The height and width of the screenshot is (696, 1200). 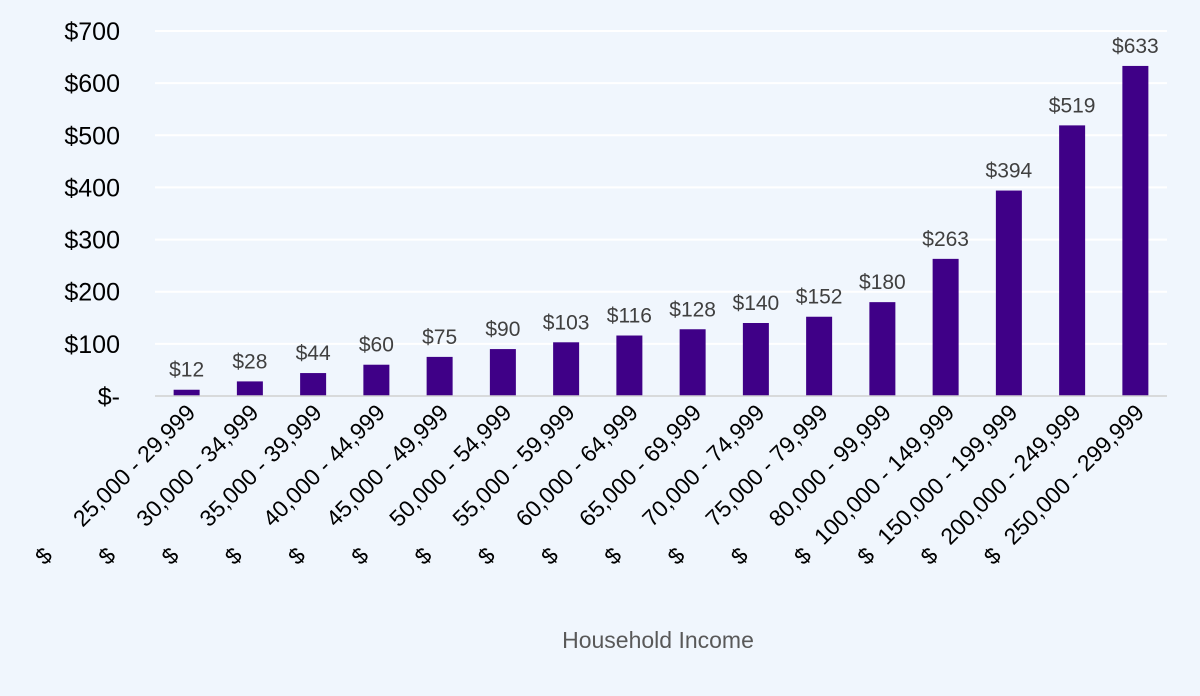 What do you see at coordinates (92, 241) in the screenshot?
I see `y-tick-label: $300` at bounding box center [92, 241].